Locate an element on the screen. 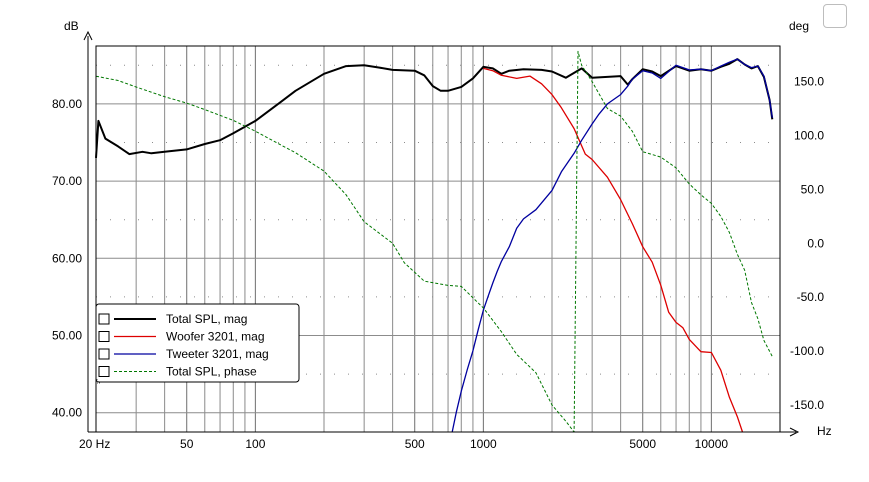 Image resolution: width=869 pixels, height=482 pixels. legend-label-1: Total SPL, mag is located at coordinates (206, 319).